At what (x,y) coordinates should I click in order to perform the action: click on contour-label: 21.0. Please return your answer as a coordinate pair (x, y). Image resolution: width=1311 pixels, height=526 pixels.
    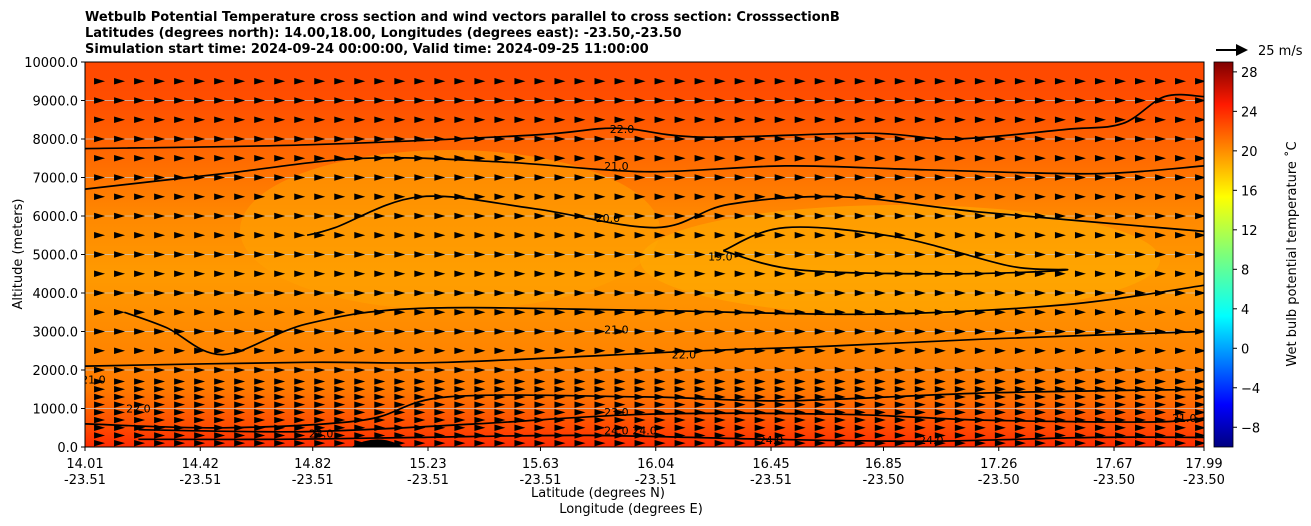
    Looking at the image, I should click on (93, 379).